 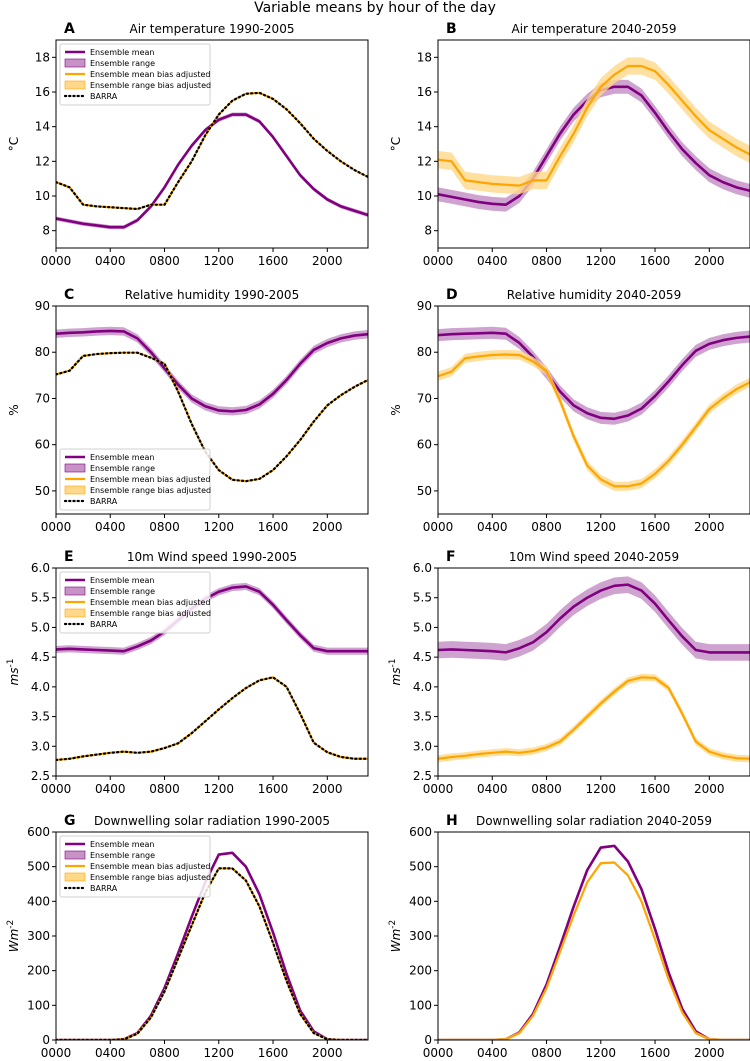 What do you see at coordinates (420, 936) in the screenshot?
I see `y-tick-label: 300` at bounding box center [420, 936].